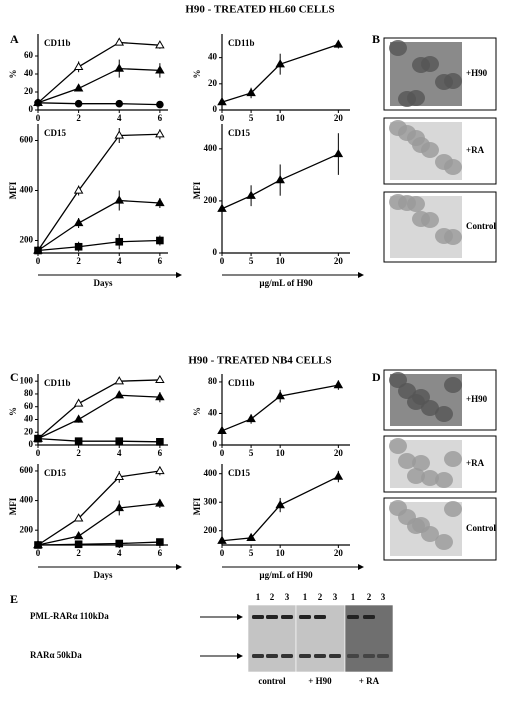 The height and width of the screenshot is (704, 520). I want to click on chart-title: CD11b, so click(241, 383).